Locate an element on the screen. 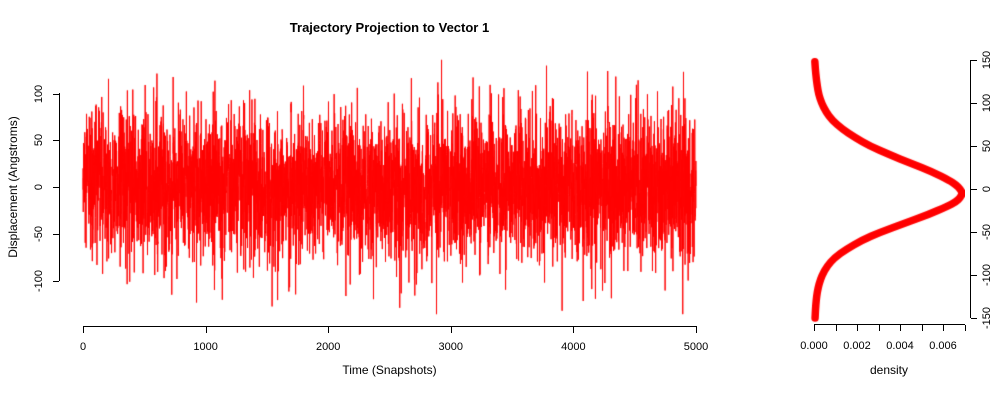 This screenshot has width=1000, height=400. left-y-tick-label: 0 is located at coordinates (39, 187).